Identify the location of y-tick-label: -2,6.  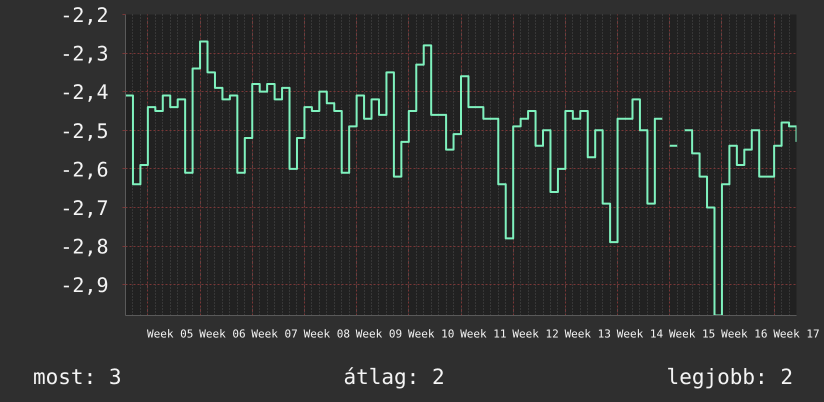
(84, 169).